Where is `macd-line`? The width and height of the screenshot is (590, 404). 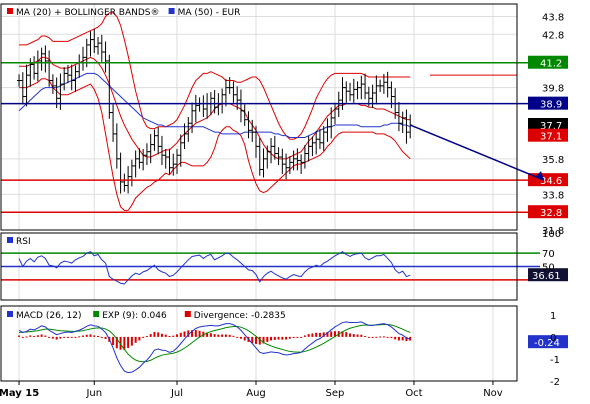 macd-line is located at coordinates (214, 347).